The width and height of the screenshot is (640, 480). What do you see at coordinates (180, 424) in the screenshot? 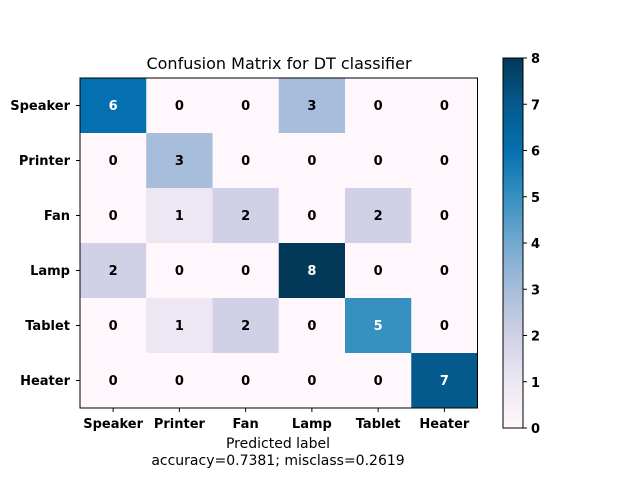
I see `x-tick-label: Printer` at bounding box center [180, 424].